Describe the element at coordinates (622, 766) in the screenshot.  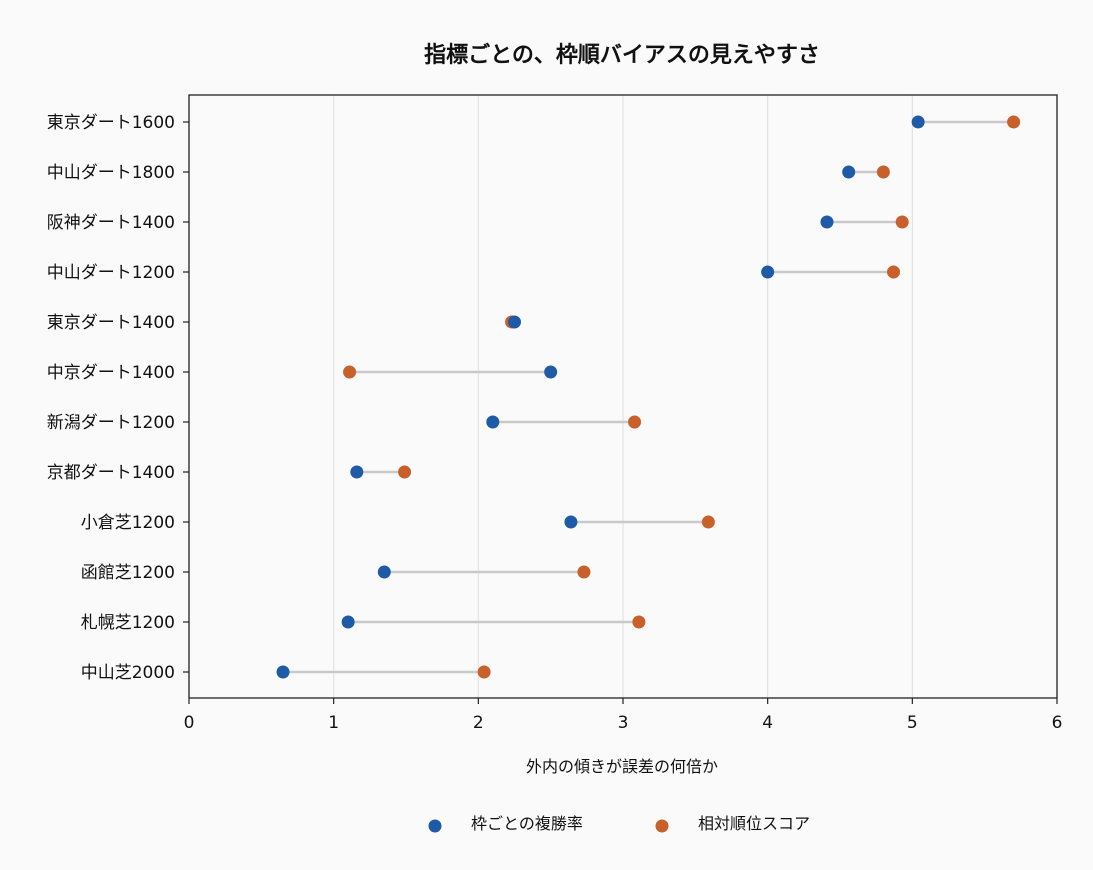
I see `x-axis-label: 外内の傾きが誤差の何倍か` at that location.